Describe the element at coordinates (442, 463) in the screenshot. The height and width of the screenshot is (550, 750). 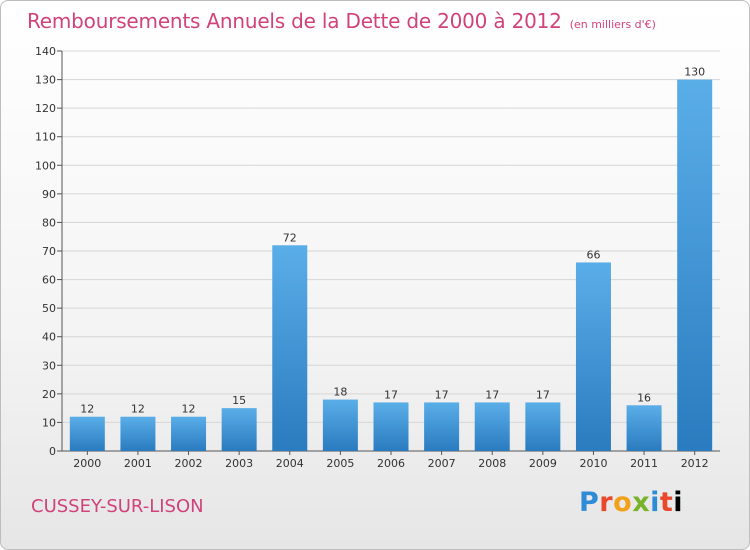
I see `x-tick-label: 2007` at that location.